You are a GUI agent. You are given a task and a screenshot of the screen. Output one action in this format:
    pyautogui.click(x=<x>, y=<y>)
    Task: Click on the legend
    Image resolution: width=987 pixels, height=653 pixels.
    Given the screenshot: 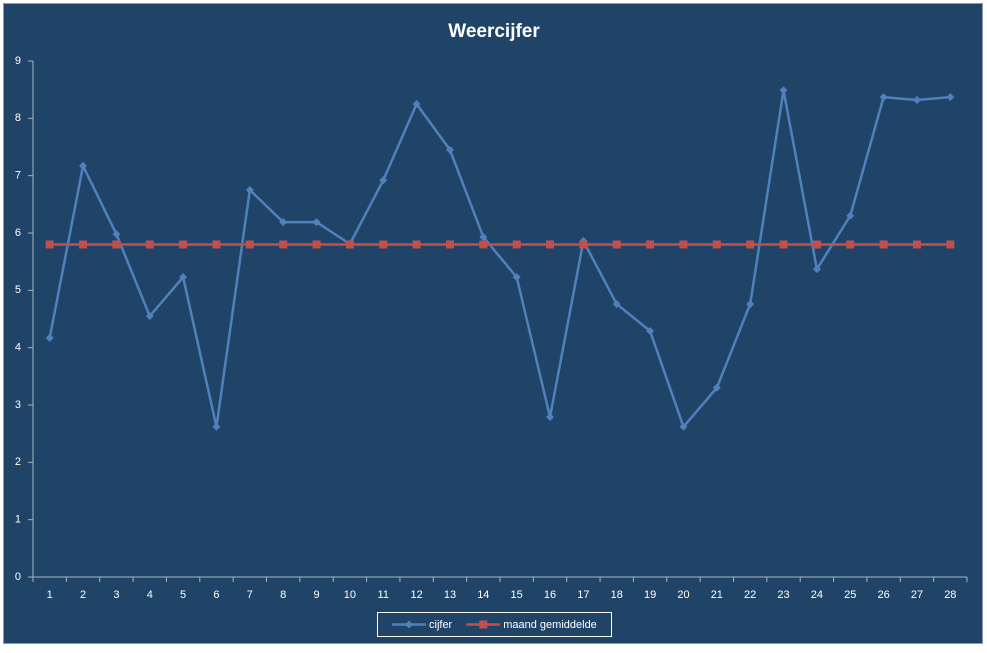 What is the action you would take?
    pyautogui.click(x=494, y=624)
    